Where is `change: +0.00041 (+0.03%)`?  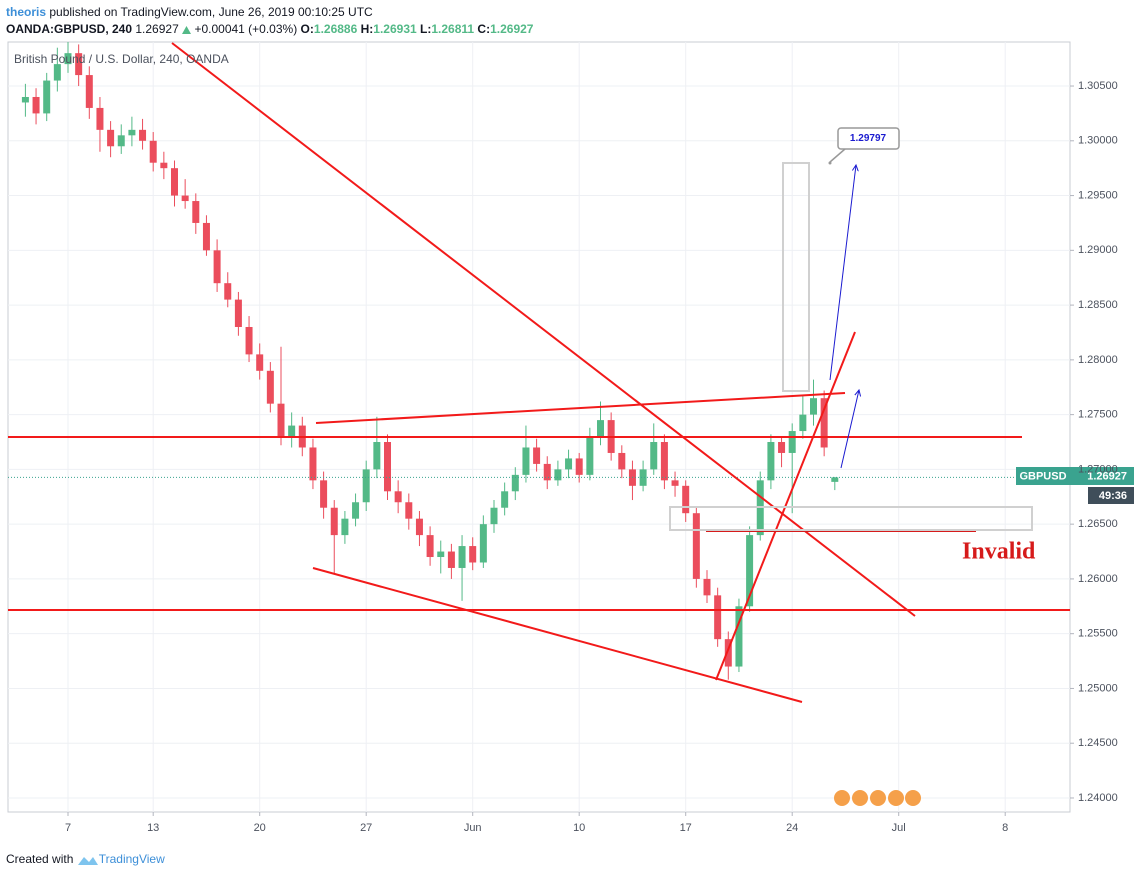 change: +0.00041 (+0.03%) is located at coordinates (246, 29).